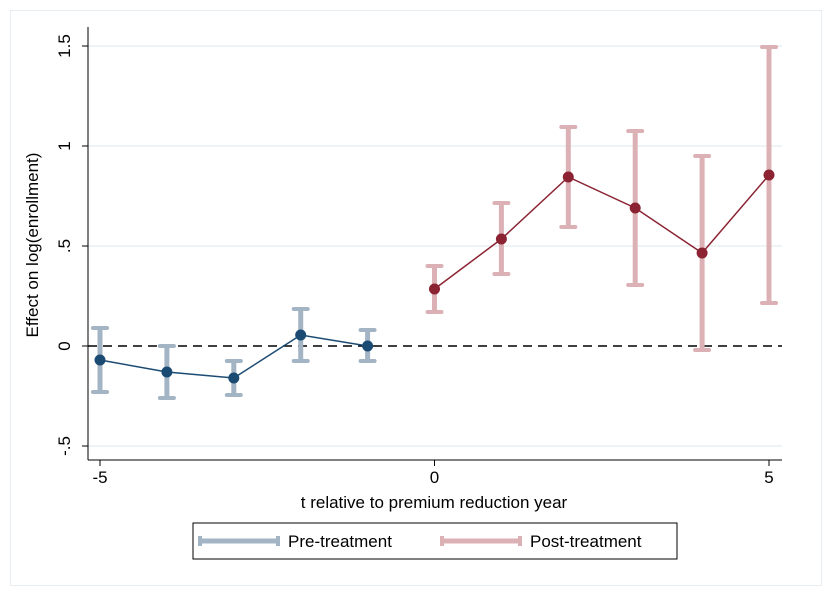 Image resolution: width=834 pixels, height=594 pixels. Describe the element at coordinates (434, 502) in the screenshot. I see `x-axis-label: t relative to premium reduction year` at that location.